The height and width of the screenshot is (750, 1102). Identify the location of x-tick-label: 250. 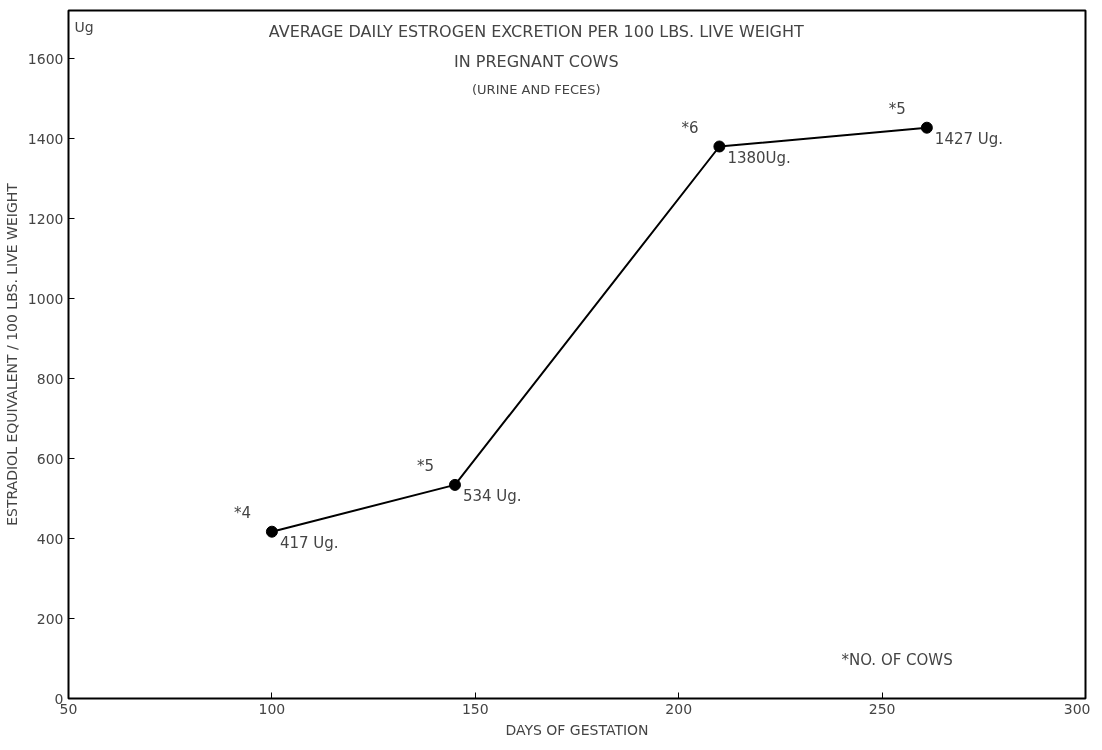
(882, 708).